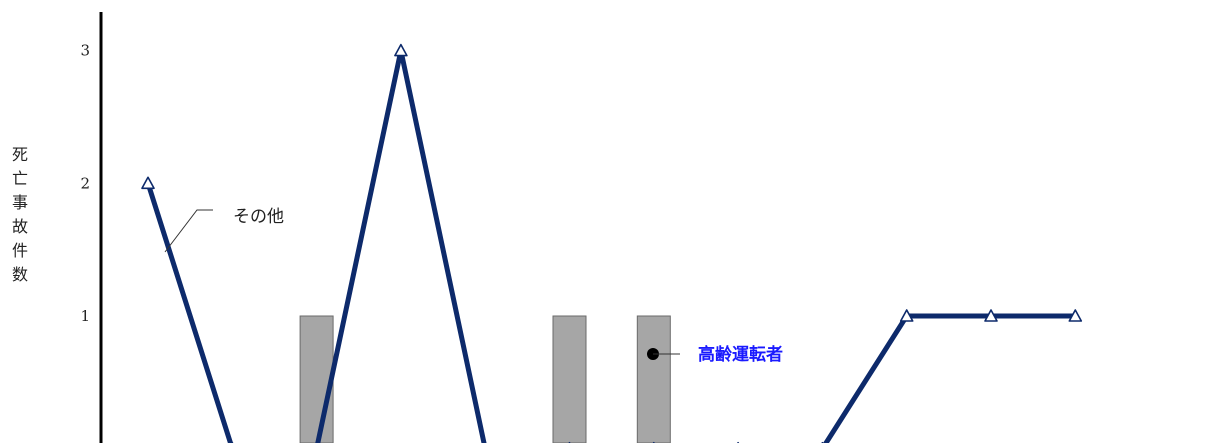 The width and height of the screenshot is (1210, 443). Describe the element at coordinates (20, 226) in the screenshot. I see `y-axis-label-char: 故` at that location.